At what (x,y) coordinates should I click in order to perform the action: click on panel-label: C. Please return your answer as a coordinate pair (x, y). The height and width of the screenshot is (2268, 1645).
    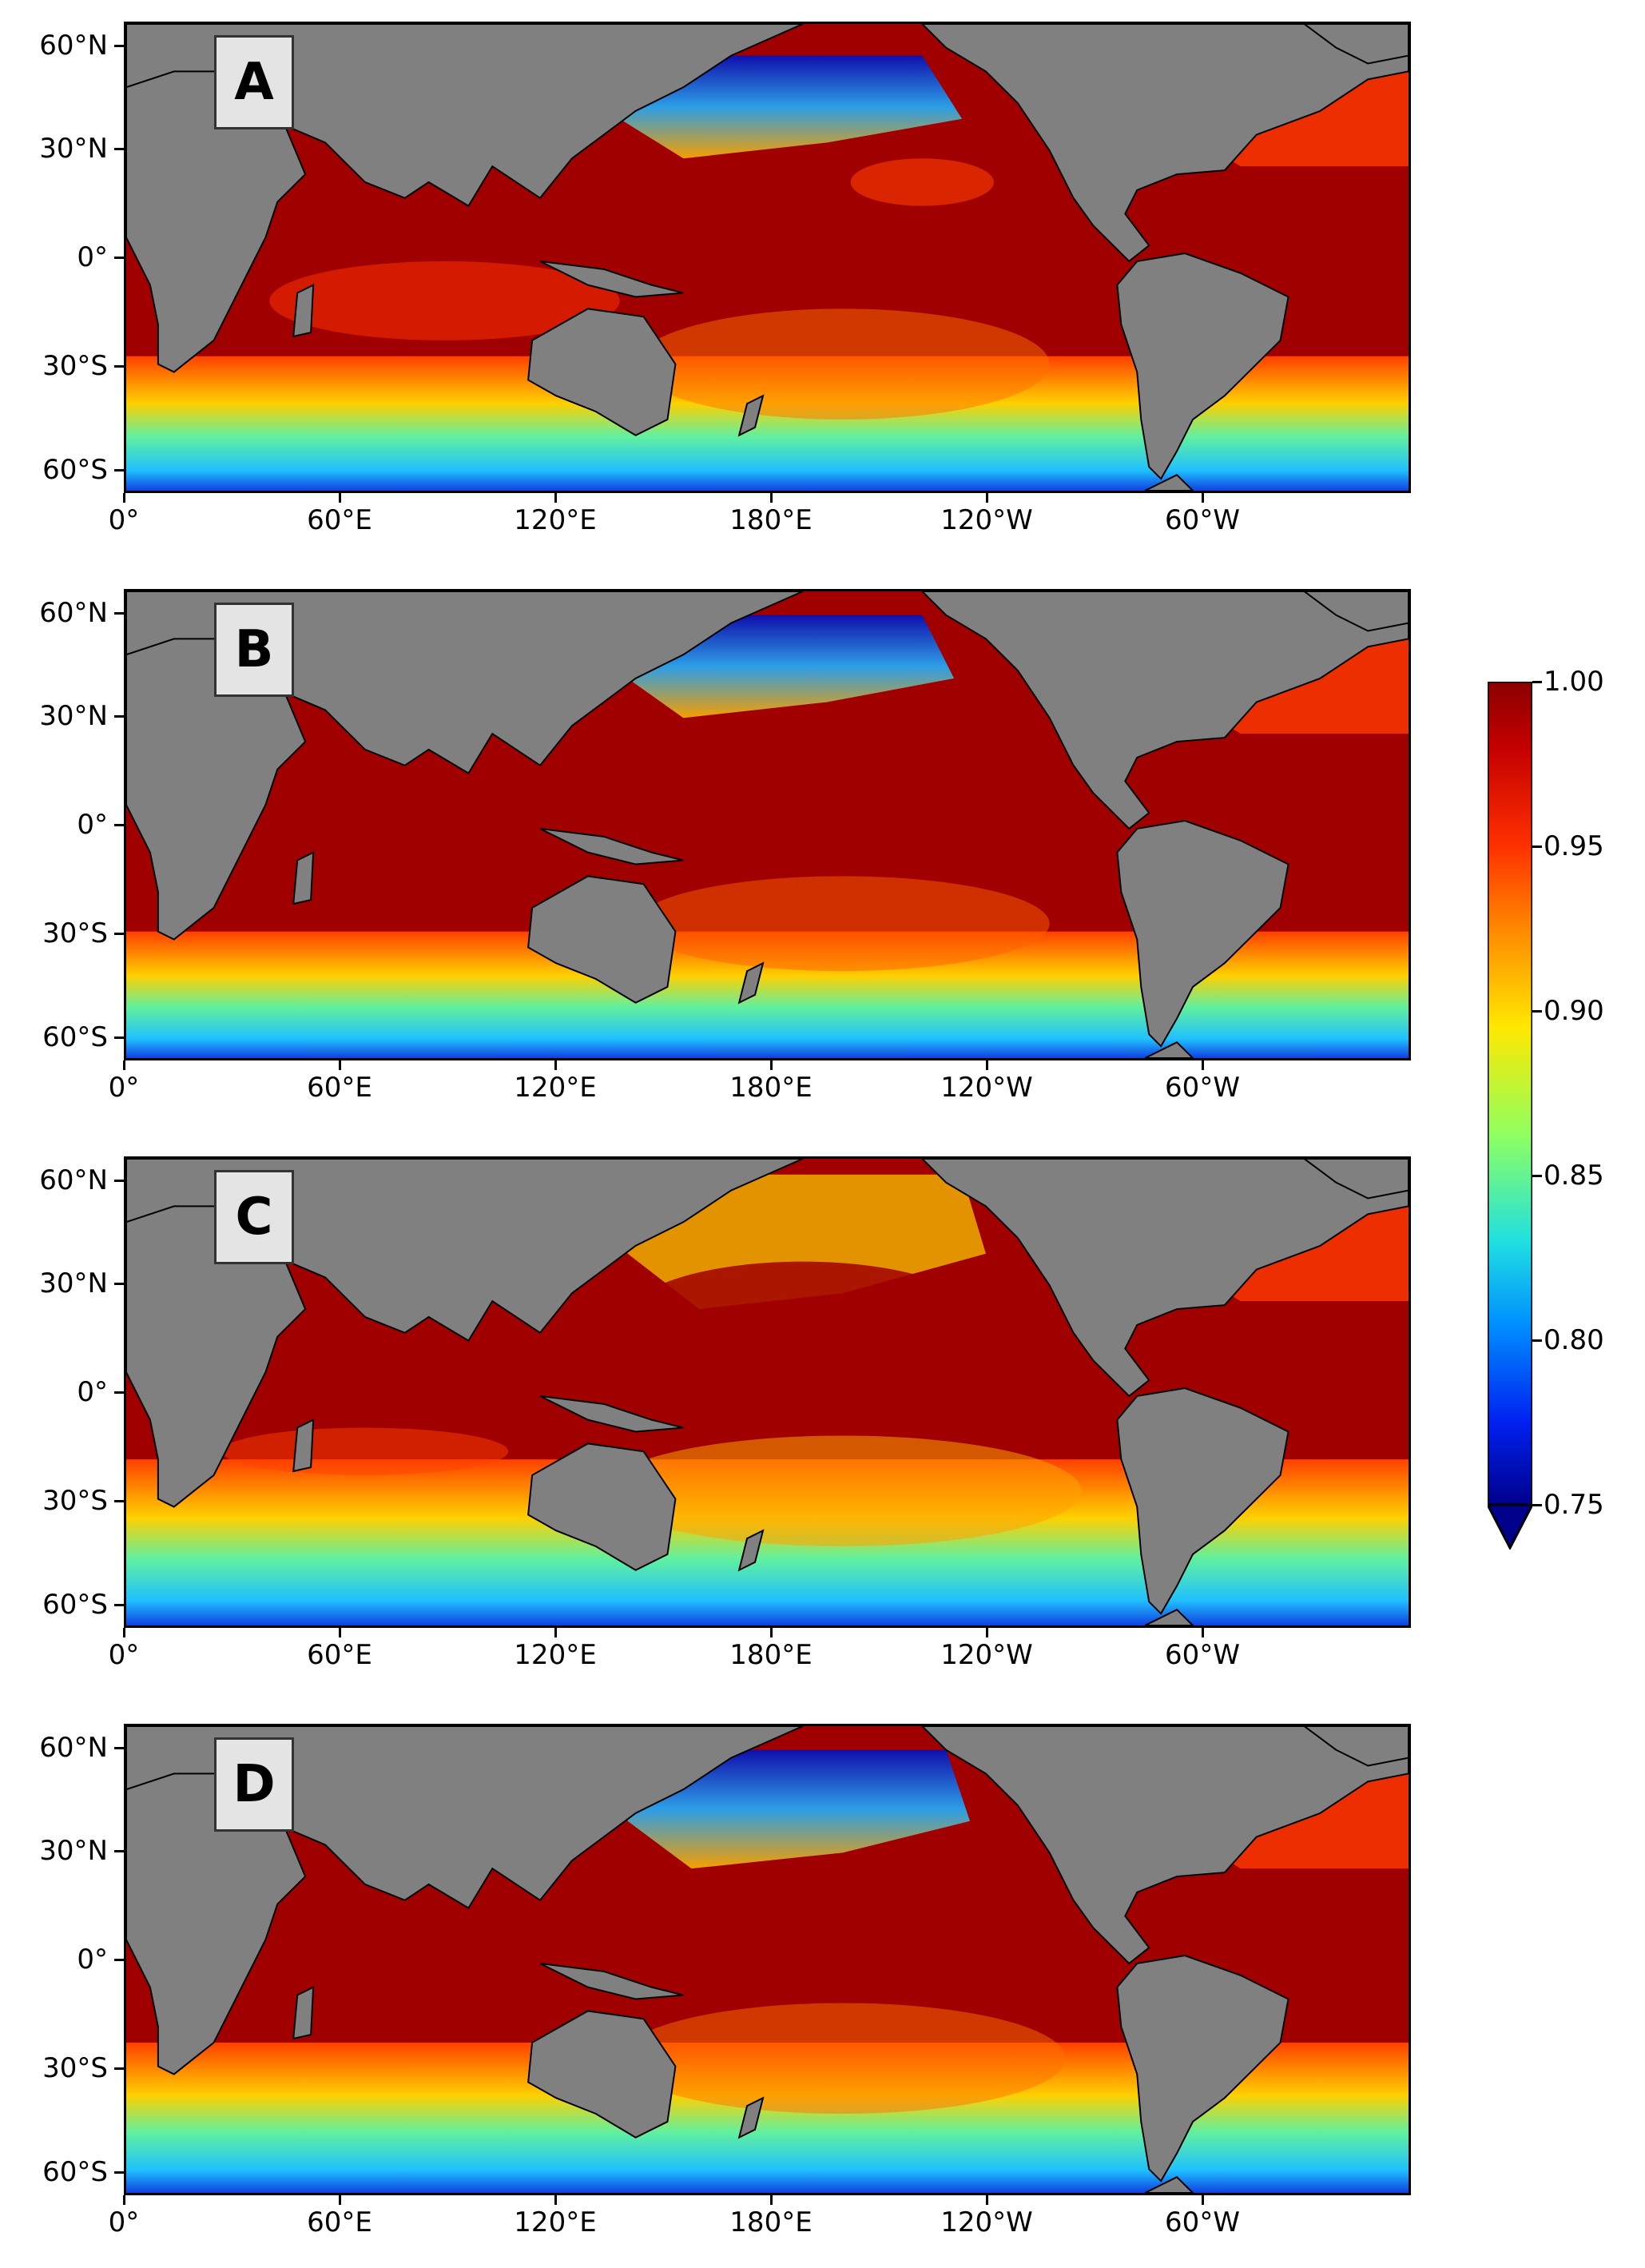
    Looking at the image, I should click on (254, 1217).